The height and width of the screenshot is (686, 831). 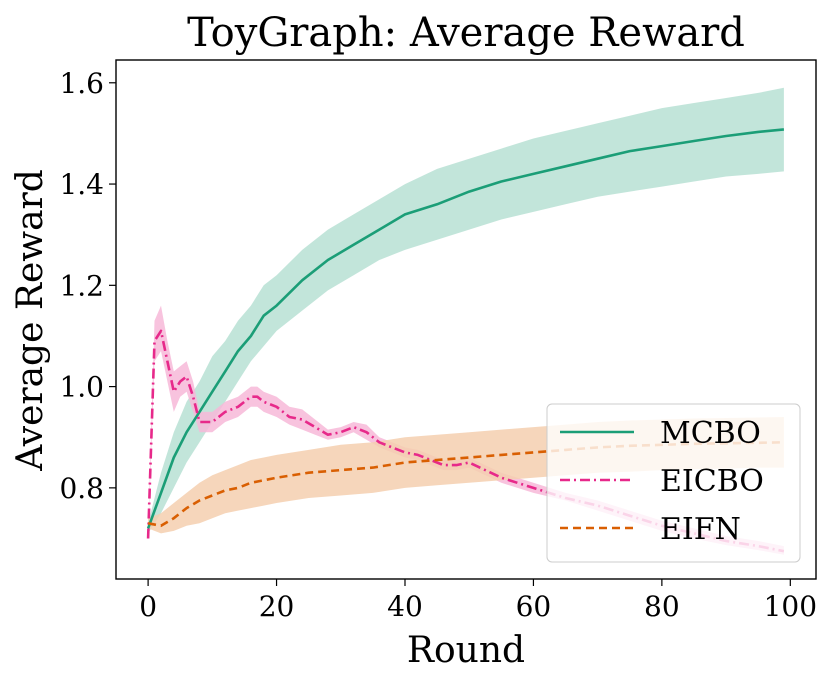 What do you see at coordinates (465, 484) in the screenshot?
I see `eifn-line` at bounding box center [465, 484].